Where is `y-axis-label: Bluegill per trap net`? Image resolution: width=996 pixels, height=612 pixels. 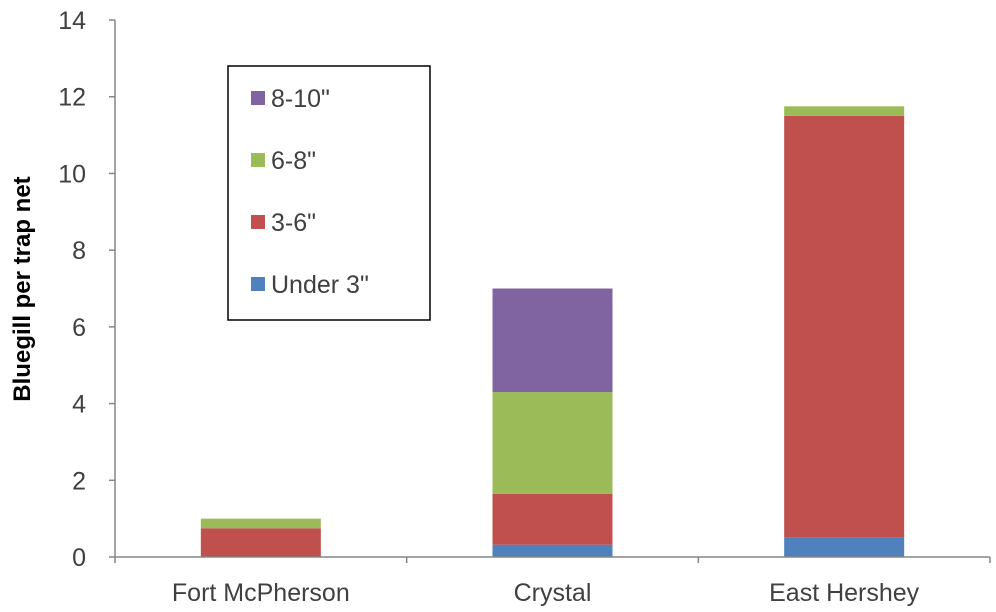 y-axis-label: Bluegill per trap net is located at coordinates (22, 288).